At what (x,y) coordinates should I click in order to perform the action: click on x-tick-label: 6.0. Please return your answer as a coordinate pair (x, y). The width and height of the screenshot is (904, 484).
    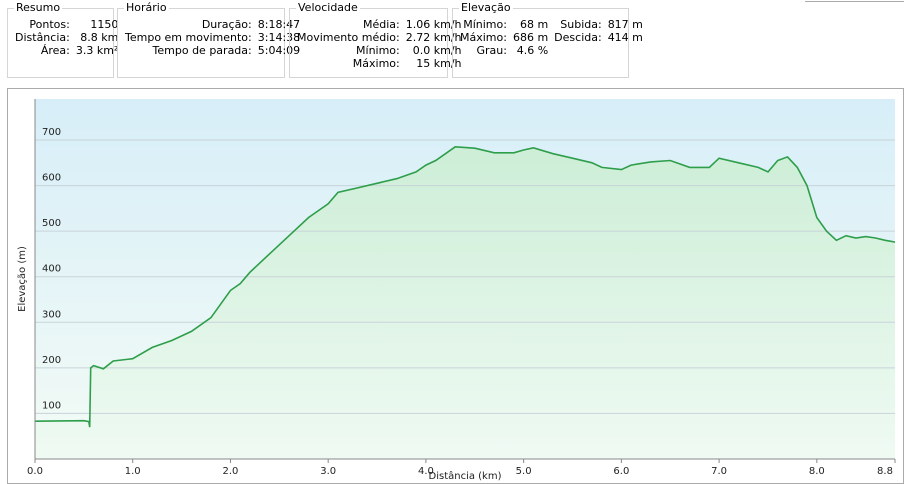
    Looking at the image, I should click on (621, 471).